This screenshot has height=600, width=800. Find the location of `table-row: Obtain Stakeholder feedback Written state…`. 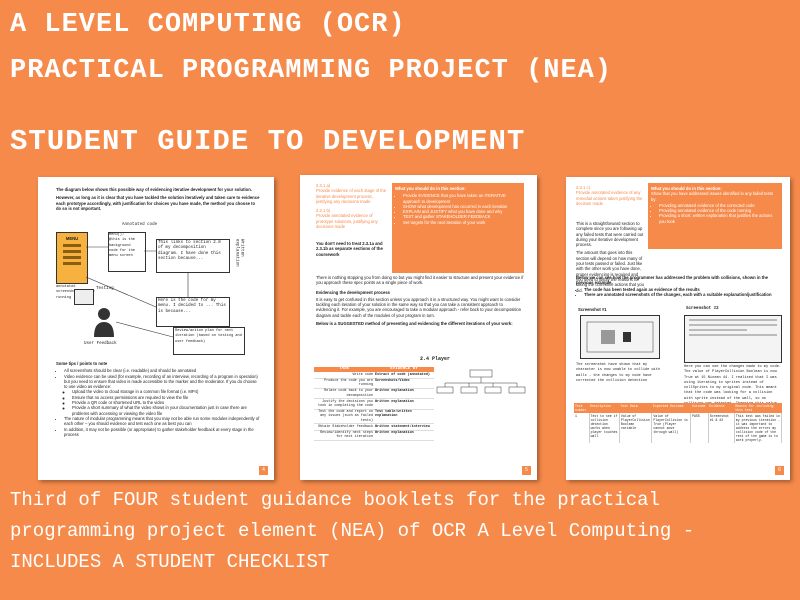

table-row: Obtain Stakeholder feedback Written state… is located at coordinates (374, 427).